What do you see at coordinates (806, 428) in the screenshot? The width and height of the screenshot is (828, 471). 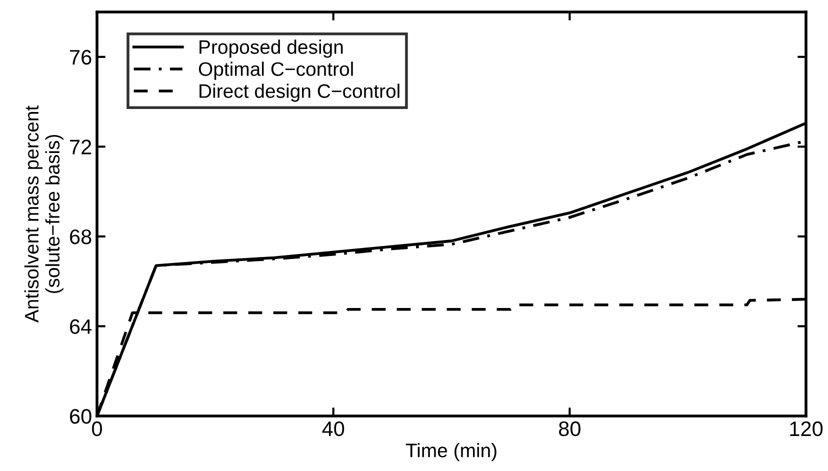 I see `x-tick-label: 120` at bounding box center [806, 428].